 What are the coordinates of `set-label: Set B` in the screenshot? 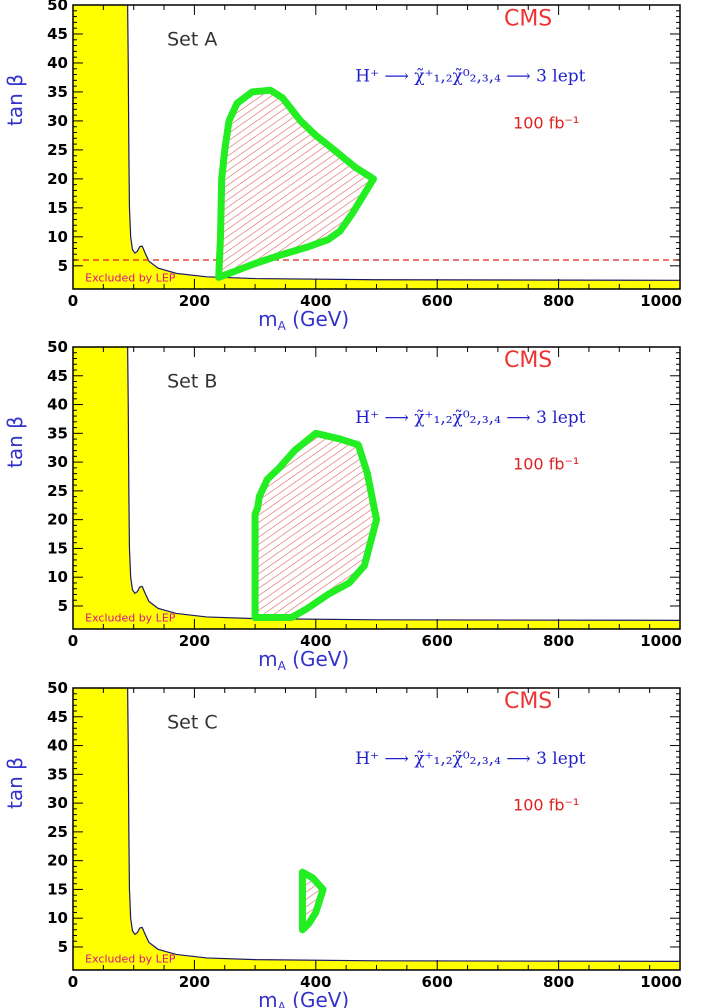 It's located at (192, 381).